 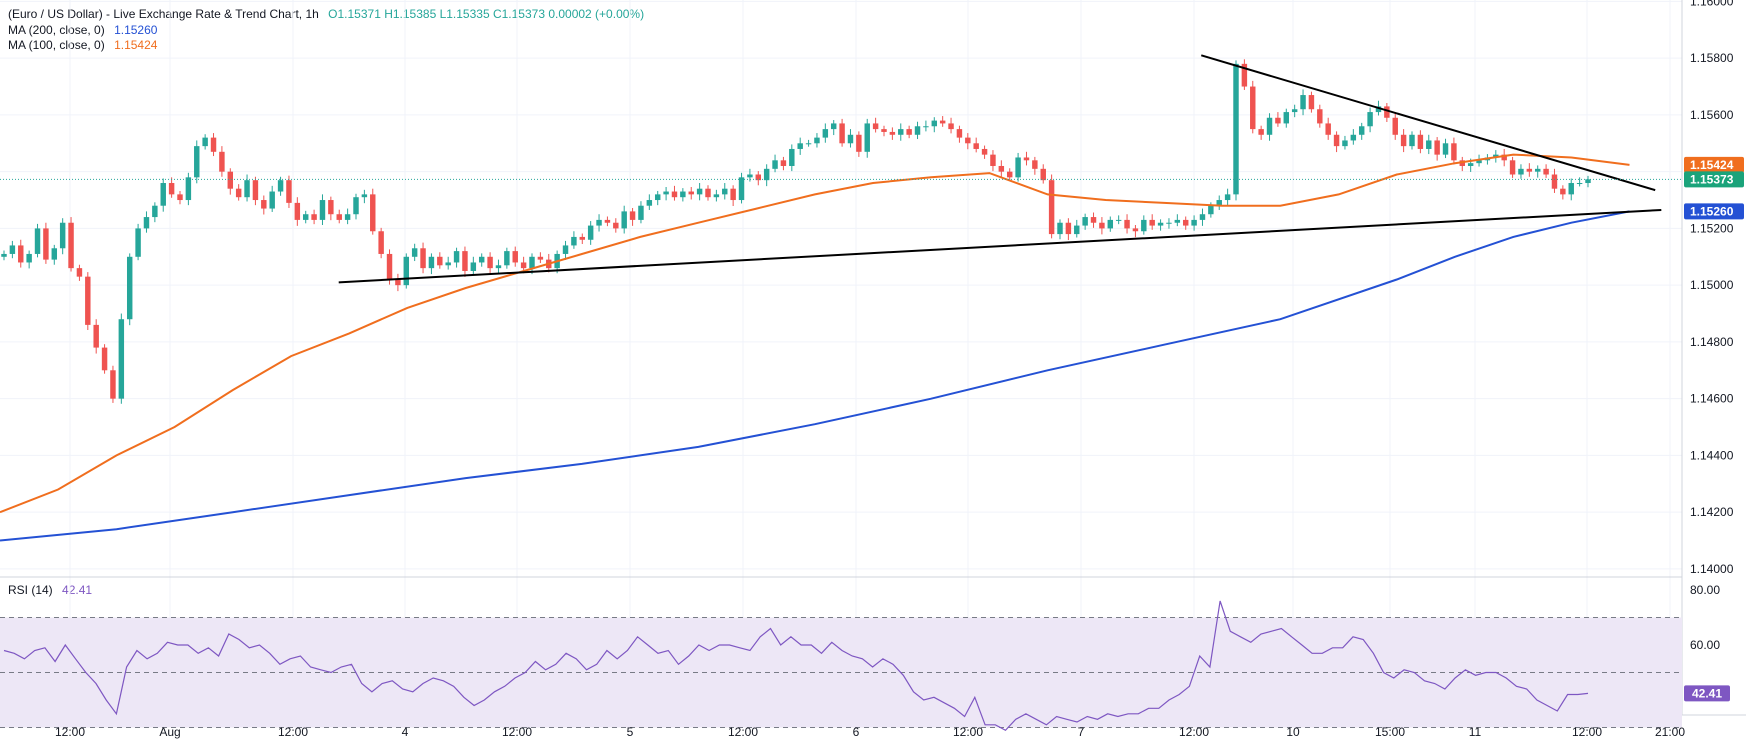 I want to click on time-tick-label: 7, so click(x=1081, y=732).